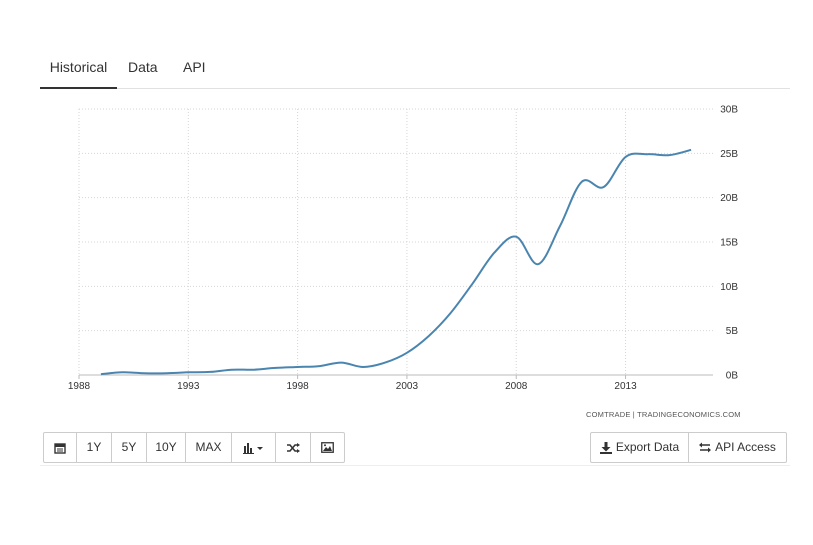  I want to click on compare-button, so click(293, 447).